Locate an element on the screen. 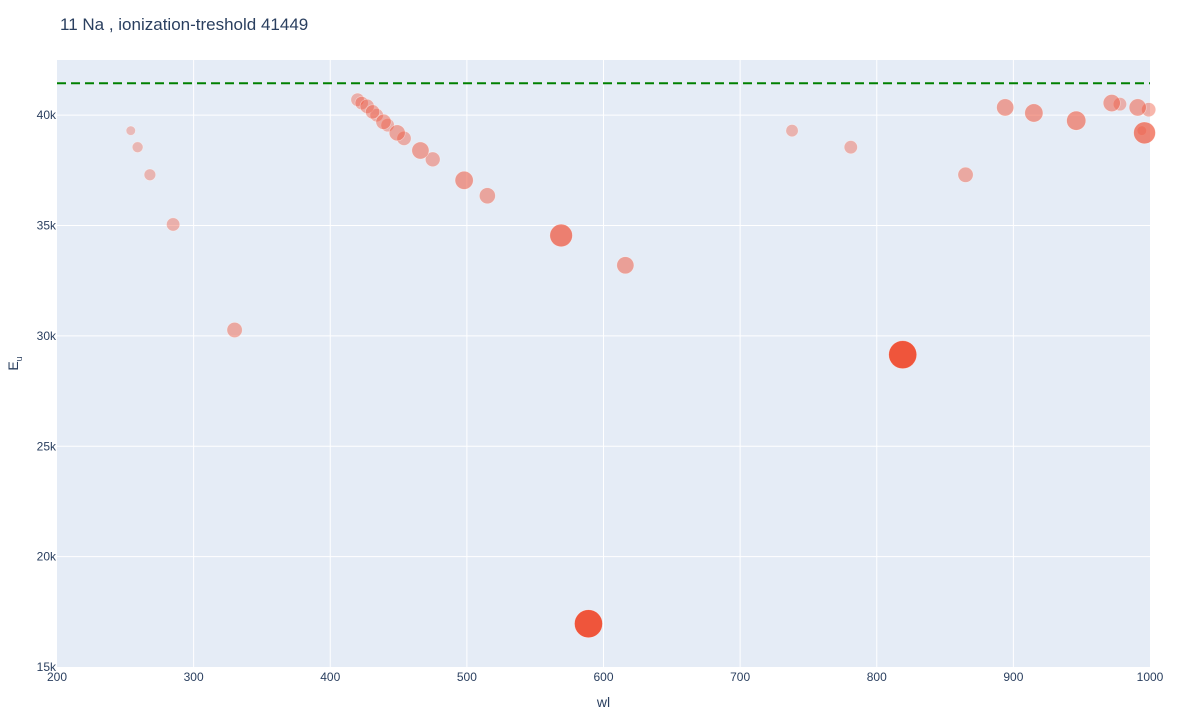 The width and height of the screenshot is (1200, 720). y-tick-label: 30k is located at coordinates (47, 336).